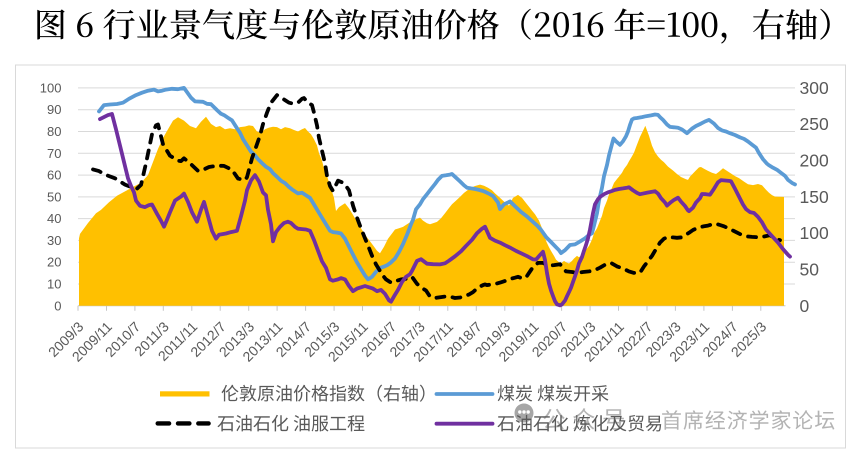  Describe the element at coordinates (814, 197) in the screenshot. I see `svg-text: 150` at that location.